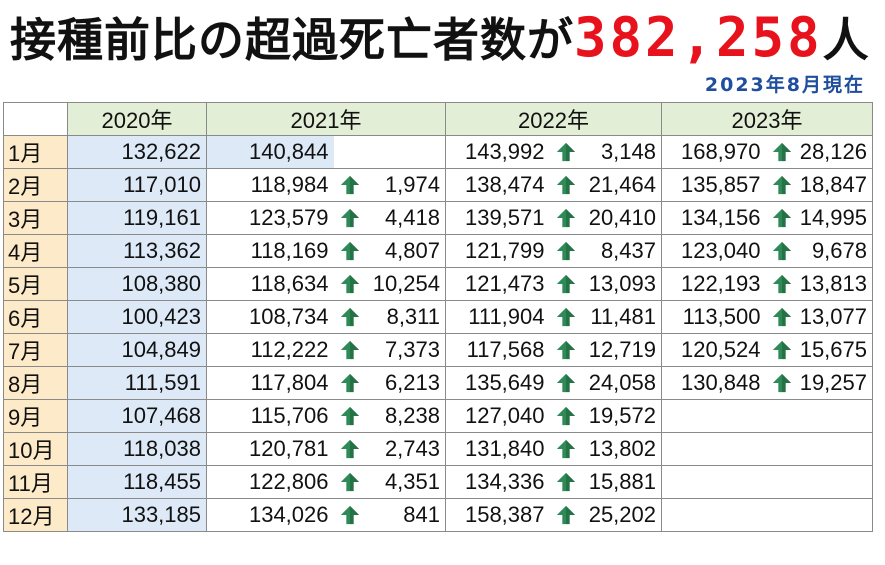  Describe the element at coordinates (137, 284) in the screenshot. I see `value-2020: 108,380` at that location.